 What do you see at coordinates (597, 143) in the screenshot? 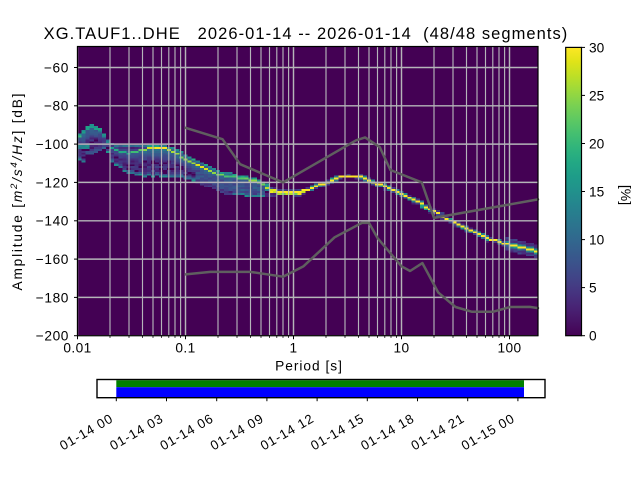
I see `svg-text: 20` at bounding box center [597, 143].